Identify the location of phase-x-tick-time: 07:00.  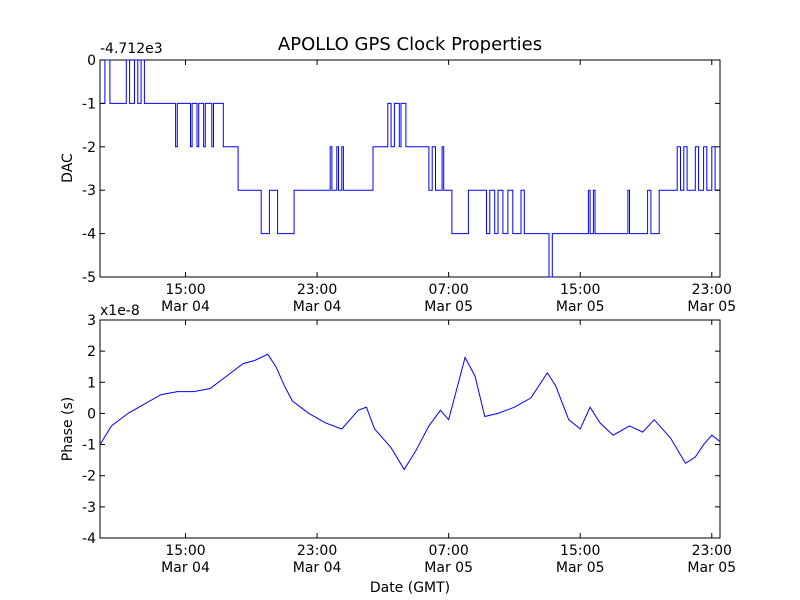
(448, 551).